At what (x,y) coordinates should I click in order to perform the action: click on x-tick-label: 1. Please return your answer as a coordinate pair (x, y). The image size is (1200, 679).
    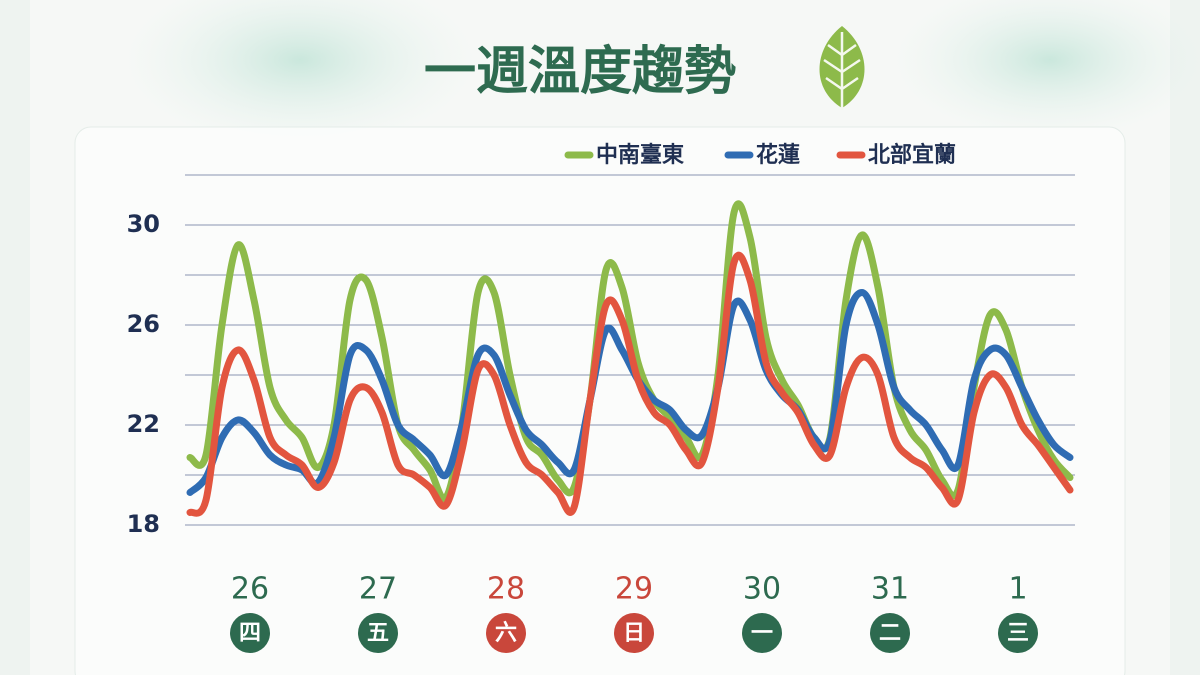
    Looking at the image, I should click on (1017, 589).